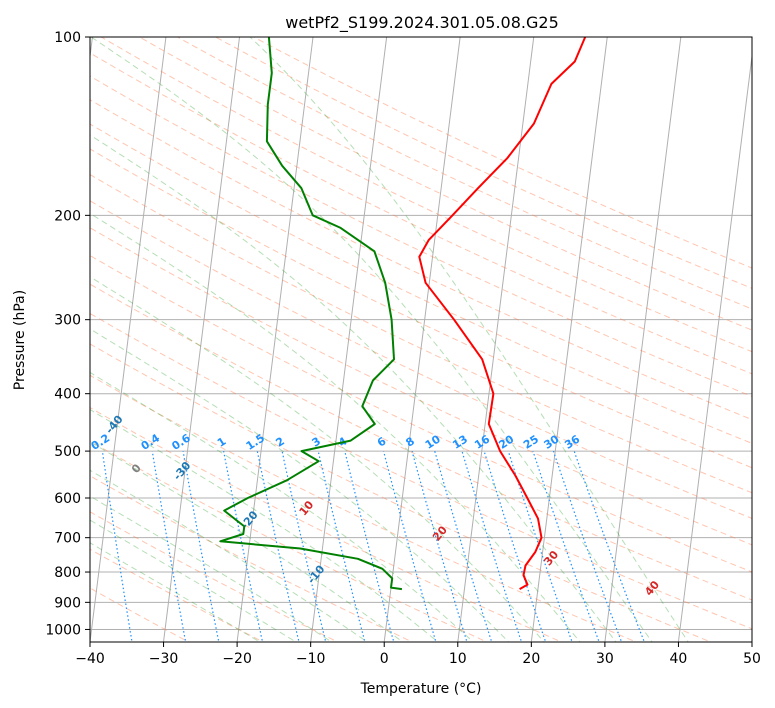  I want to click on x-axis-title: Temperature (°C), so click(421, 689).